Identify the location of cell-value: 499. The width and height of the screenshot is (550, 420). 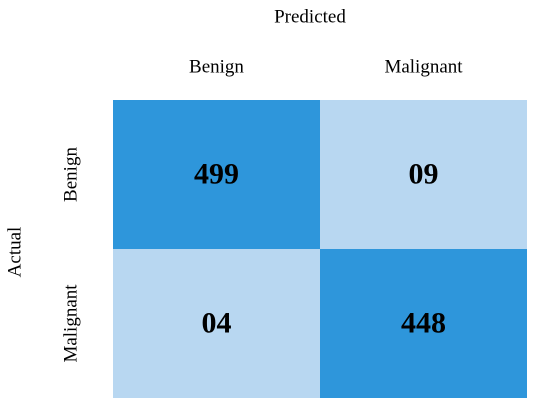
(216, 173).